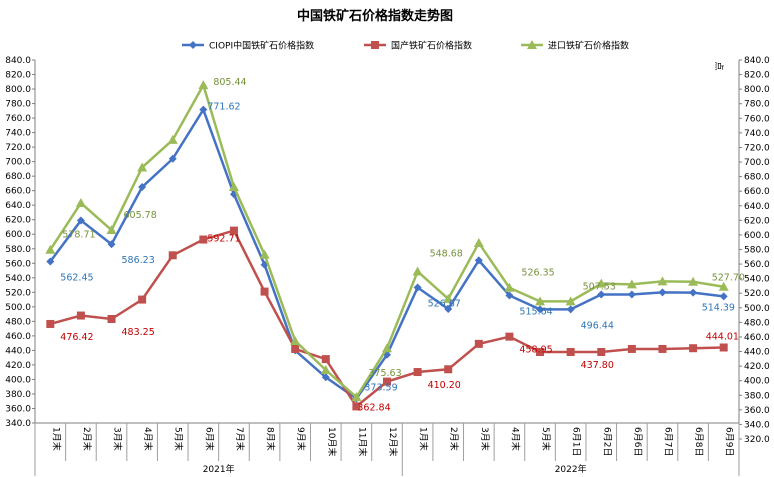 The image size is (774, 477). I want to click on data-label: 578.71, so click(78, 235).